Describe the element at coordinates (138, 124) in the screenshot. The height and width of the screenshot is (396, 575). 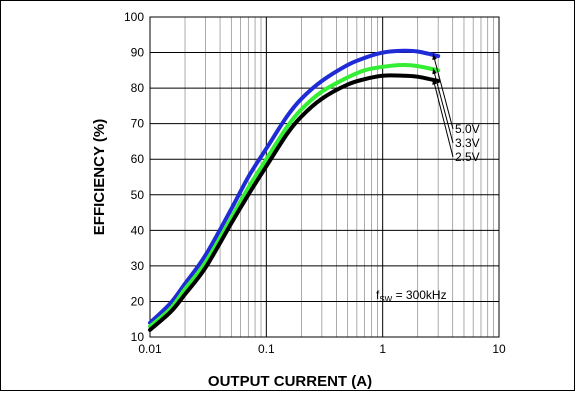
I see `y-tick-label: 70` at that location.